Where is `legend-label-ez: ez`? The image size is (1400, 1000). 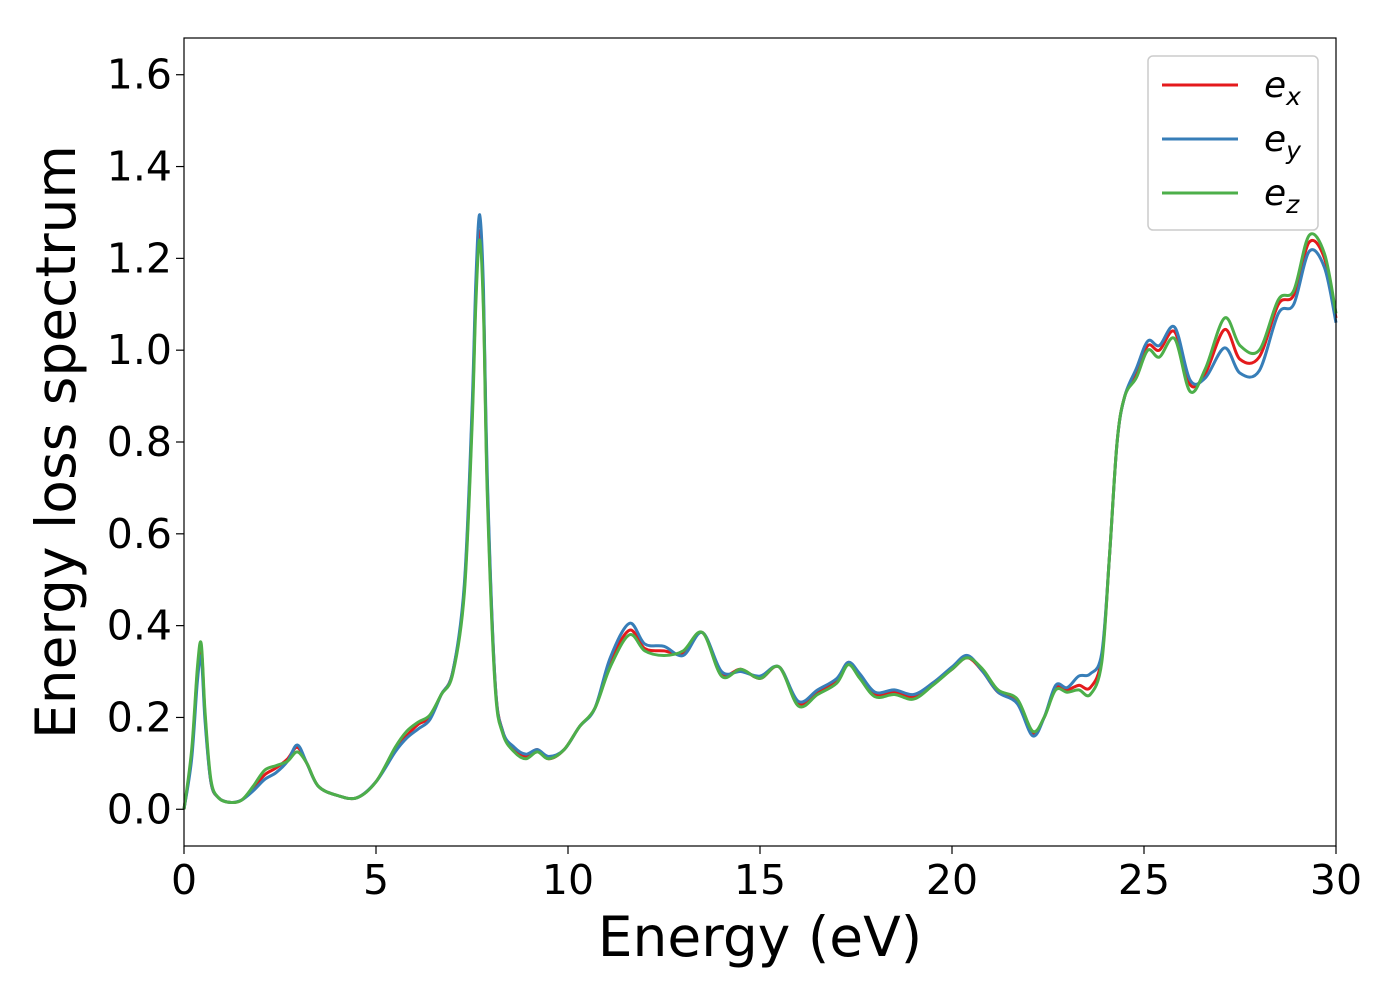 legend-label-ez: ez is located at coordinates (1282, 196).